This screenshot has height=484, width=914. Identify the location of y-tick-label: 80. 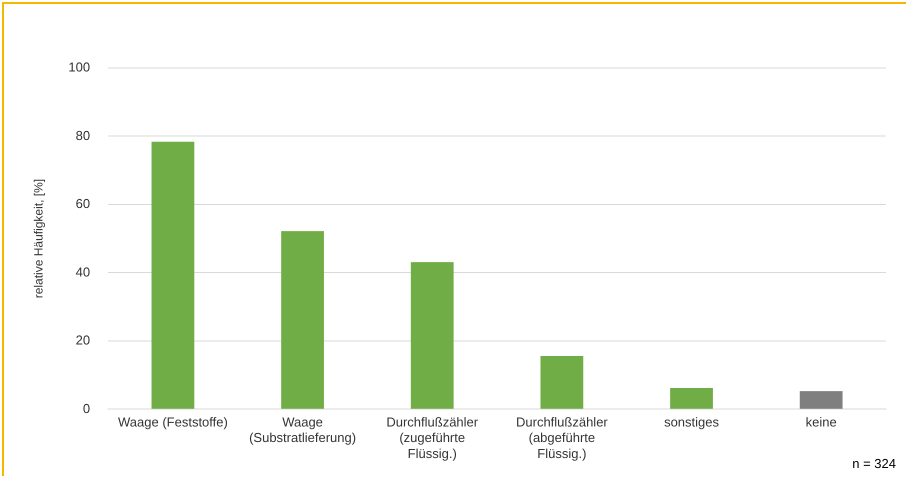
(83, 135).